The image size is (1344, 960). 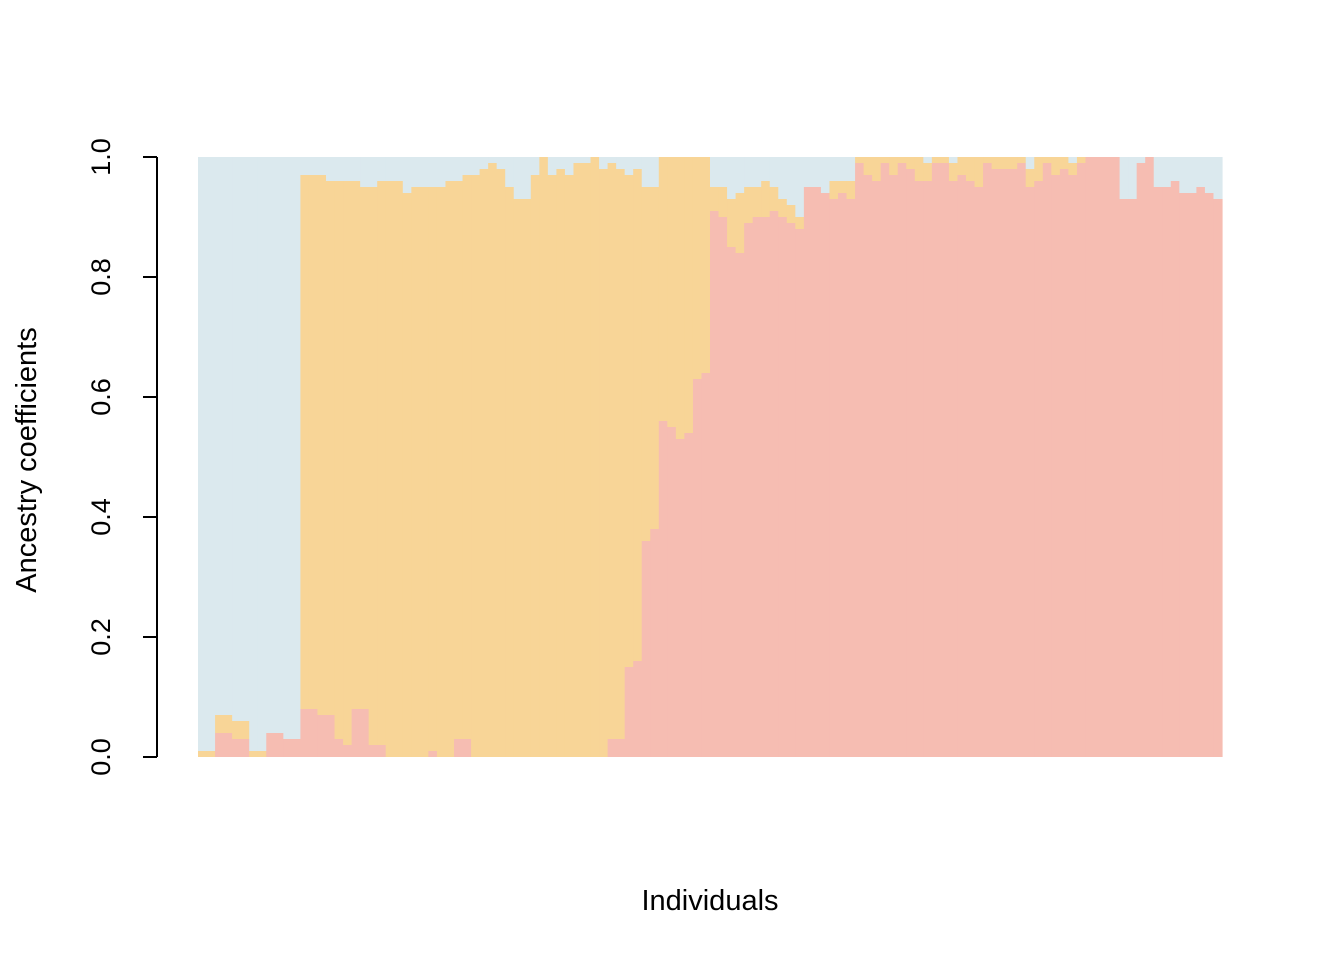 I want to click on y-tick-label: 0.8, so click(x=101, y=277).